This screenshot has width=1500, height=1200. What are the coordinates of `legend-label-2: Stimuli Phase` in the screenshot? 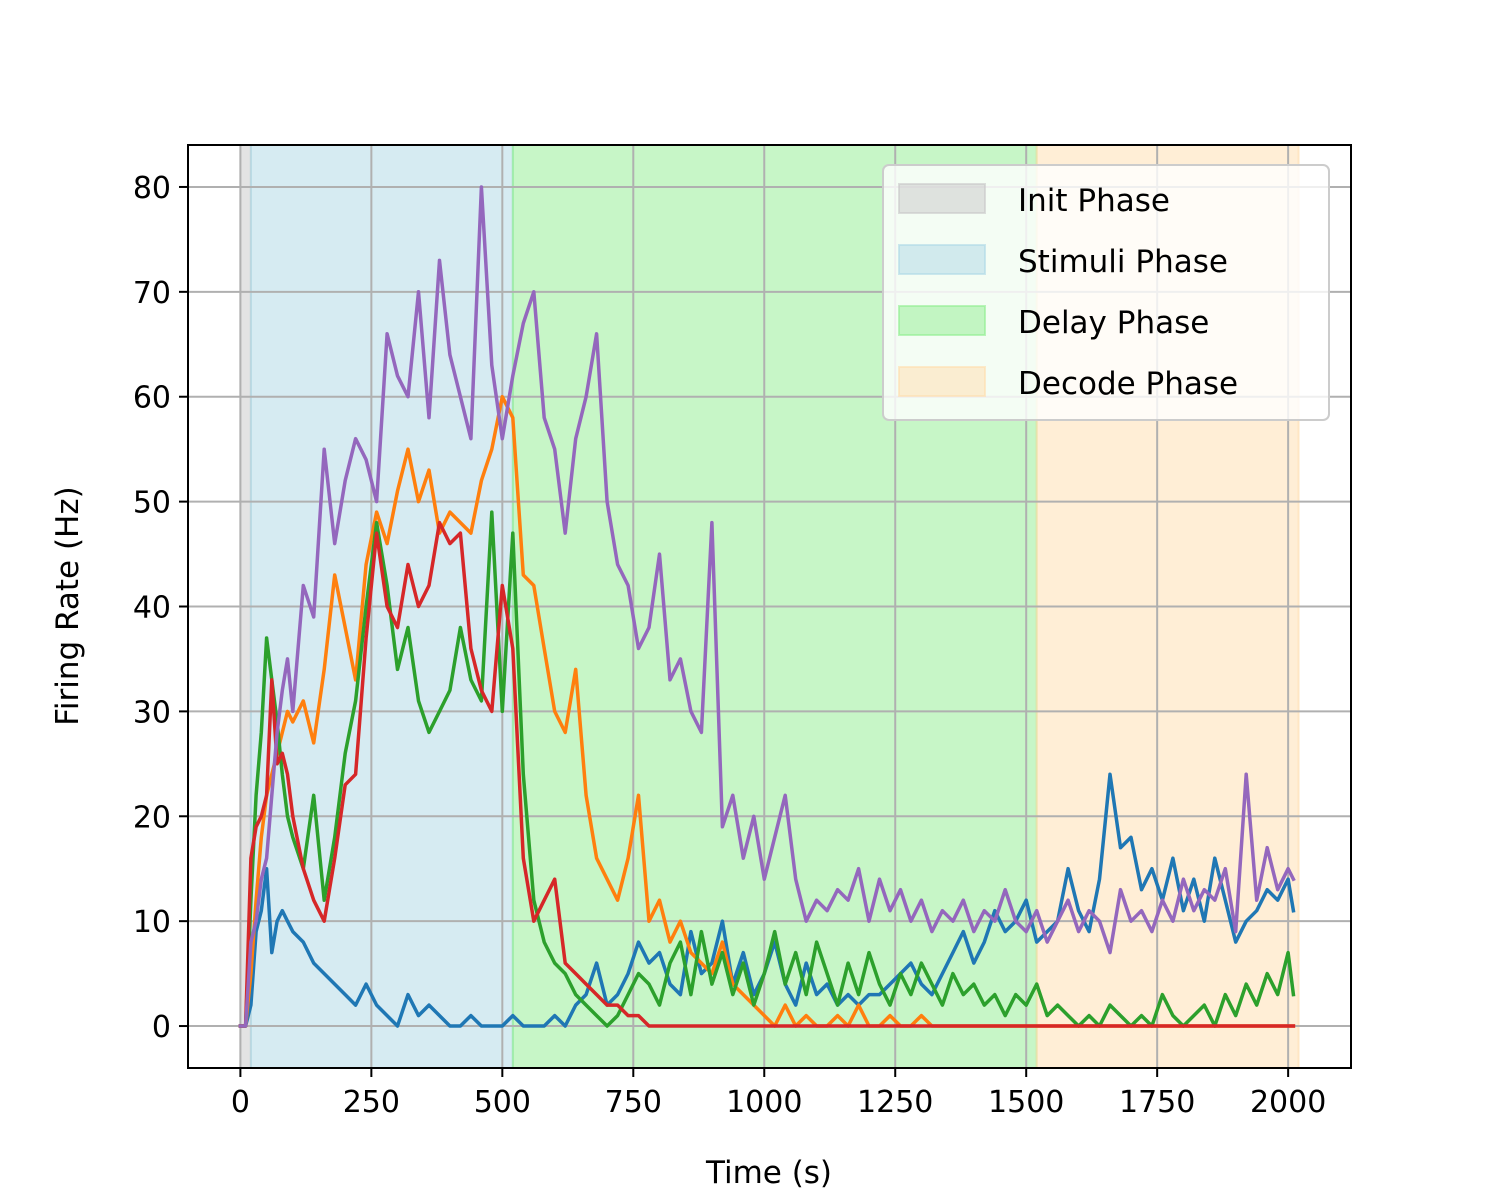 It's located at (1123, 262).